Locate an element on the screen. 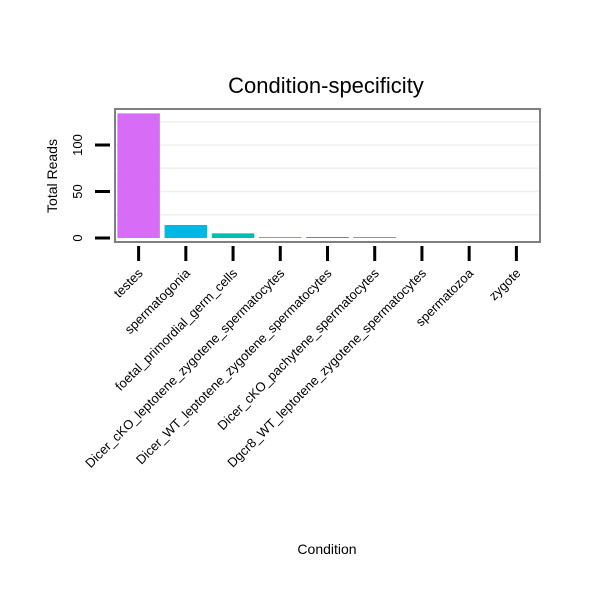 The height and width of the screenshot is (600, 600). x-tick-label: testes is located at coordinates (128, 282).